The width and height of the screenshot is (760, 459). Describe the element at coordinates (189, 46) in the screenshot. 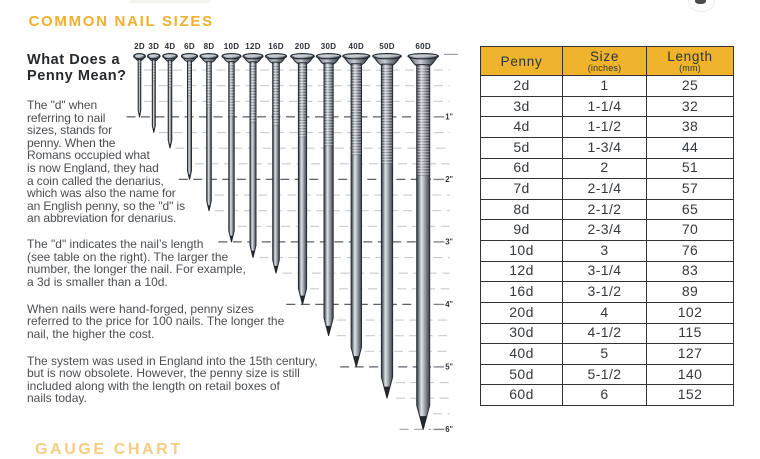

I see `svg-text: 6D` at that location.